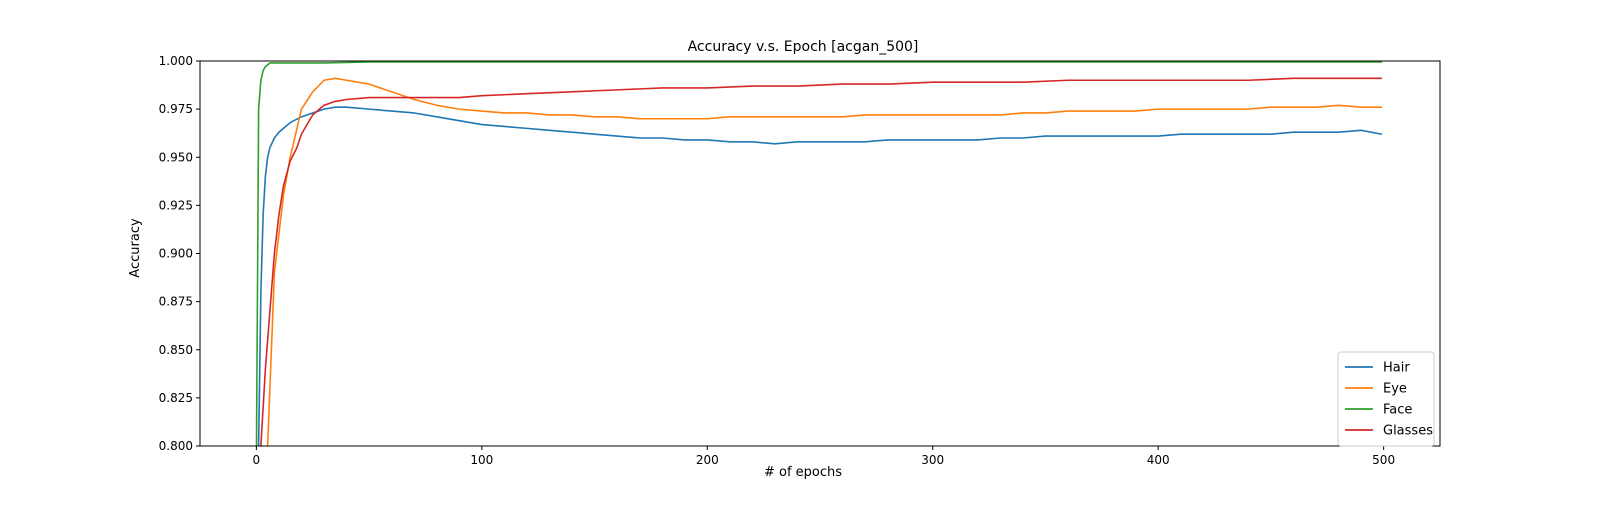 The width and height of the screenshot is (1600, 505). Describe the element at coordinates (257, 460) in the screenshot. I see `x-tick-label: 0` at that location.